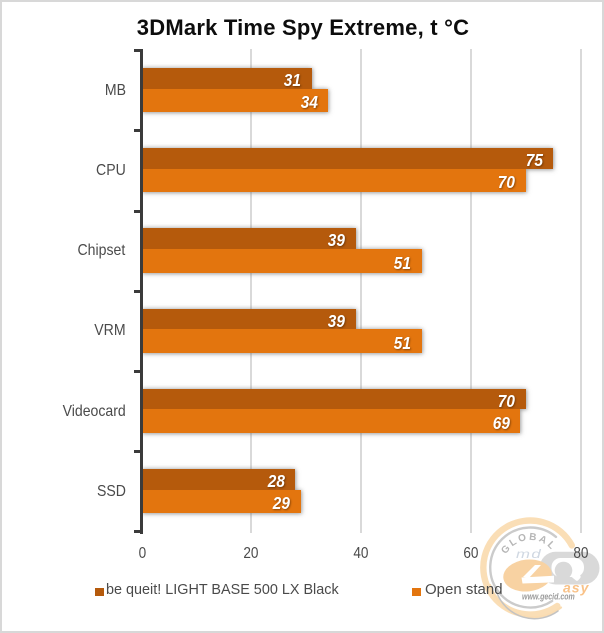 Image resolution: width=604 pixels, height=633 pixels. Describe the element at coordinates (548, 595) in the screenshot. I see `svg-text: www.gecid.com` at that location.